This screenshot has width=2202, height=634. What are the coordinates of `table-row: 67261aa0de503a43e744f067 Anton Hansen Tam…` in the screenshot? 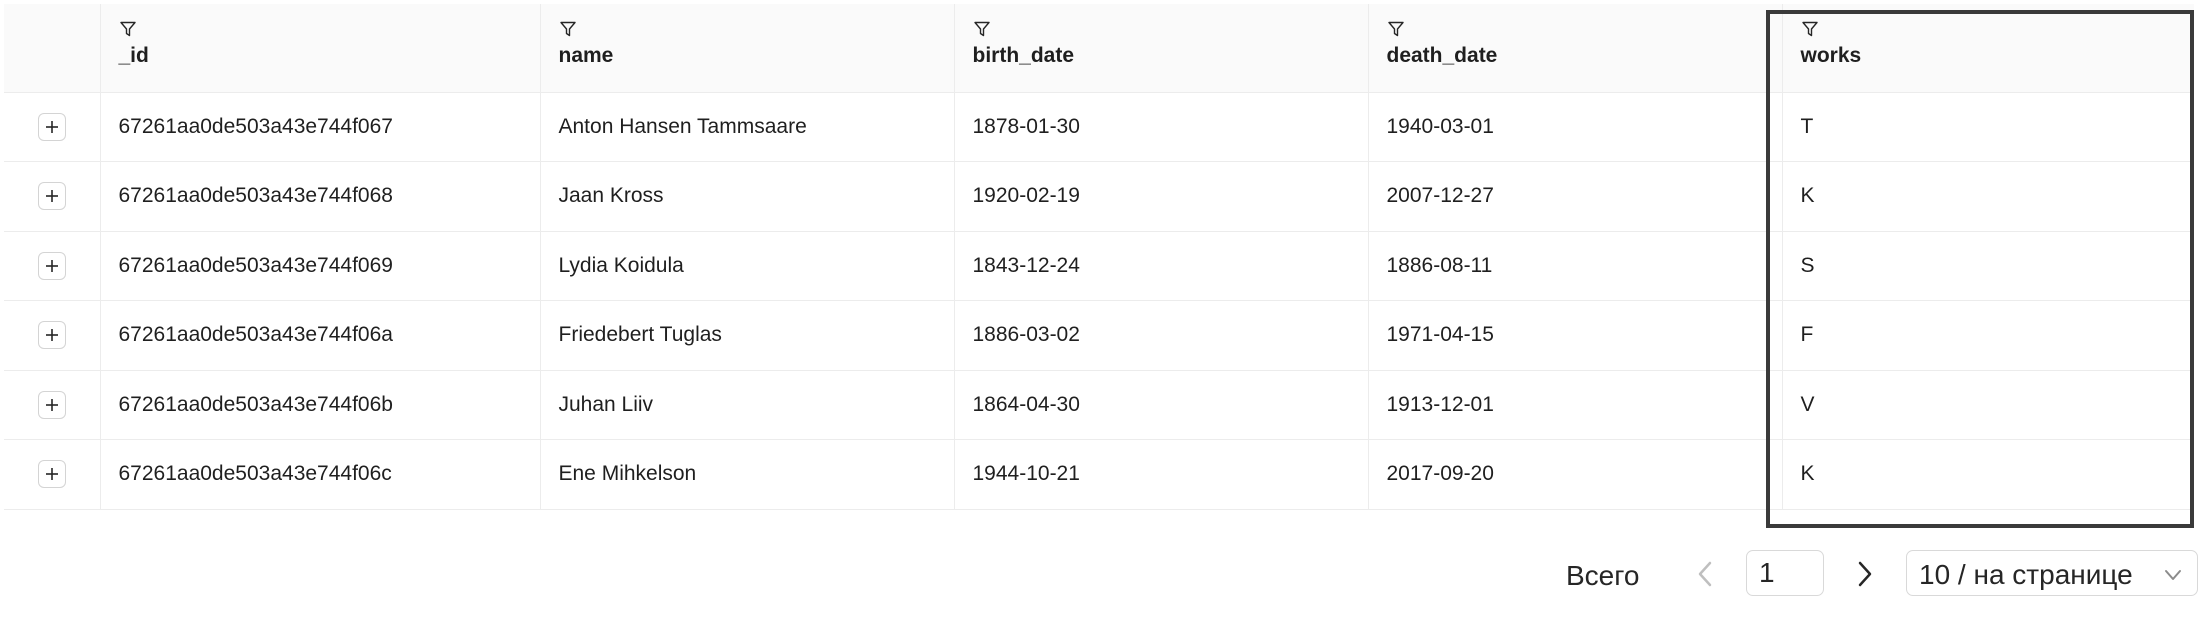 It's located at (1099, 127).